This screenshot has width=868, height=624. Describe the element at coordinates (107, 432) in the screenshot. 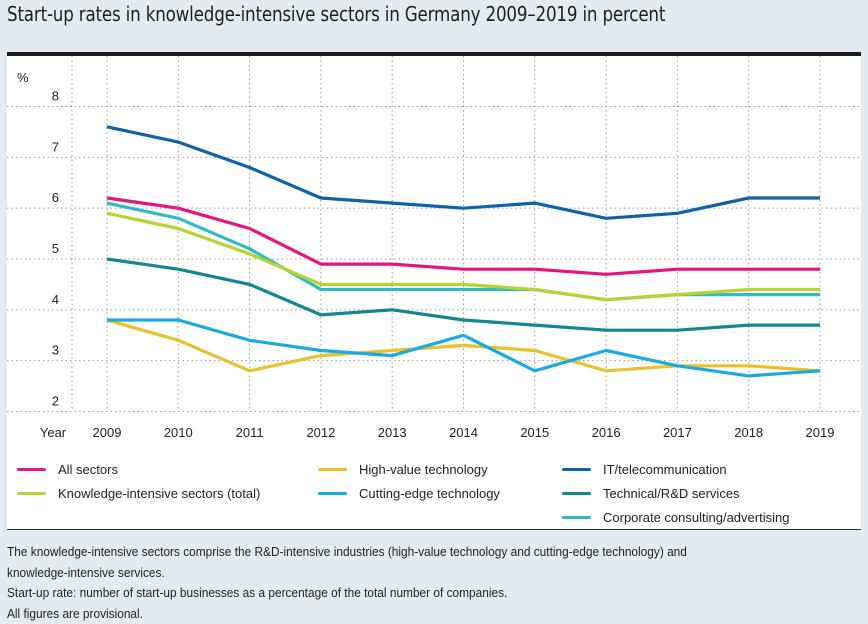

I see `x-tick-label: 2009` at that location.